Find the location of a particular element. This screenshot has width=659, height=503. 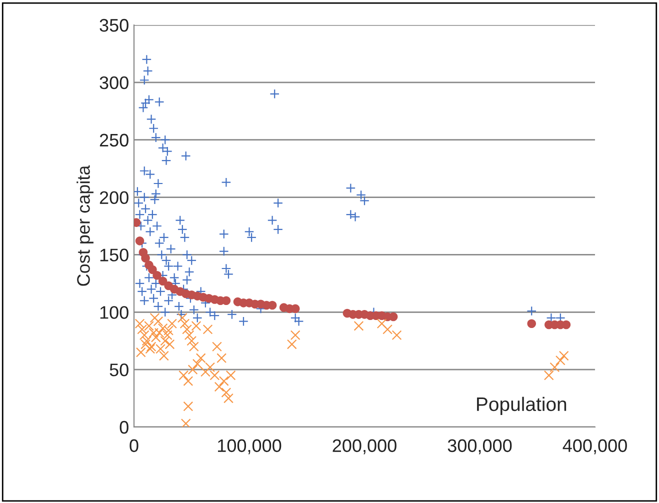

y-tick-label: 350 is located at coordinates (114, 25).